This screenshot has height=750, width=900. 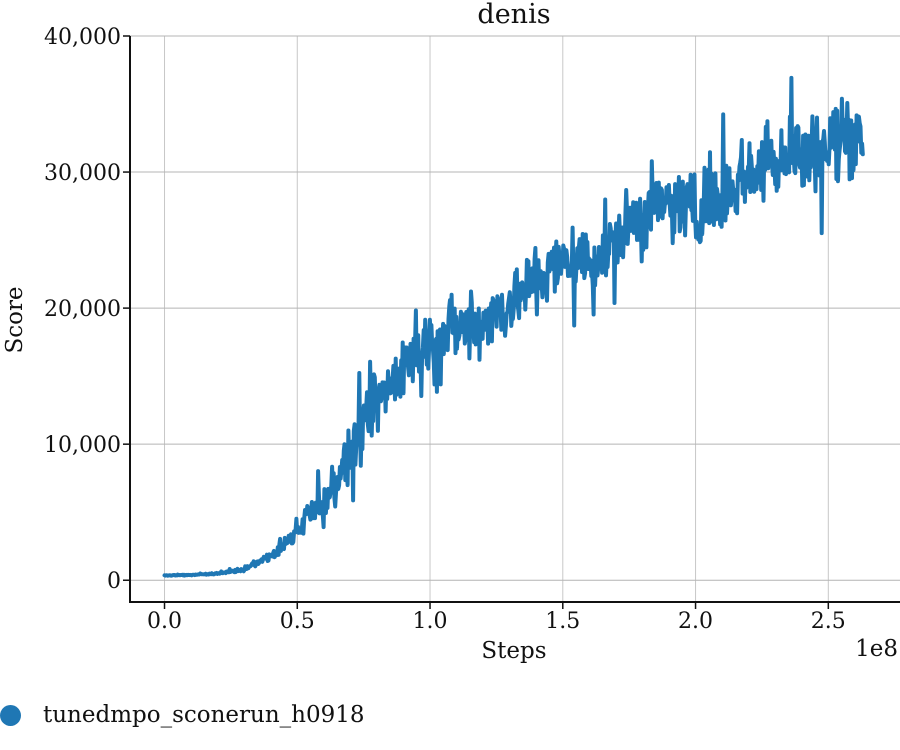 What do you see at coordinates (297, 621) in the screenshot?
I see `x-tick-label-1: 0.5` at bounding box center [297, 621].